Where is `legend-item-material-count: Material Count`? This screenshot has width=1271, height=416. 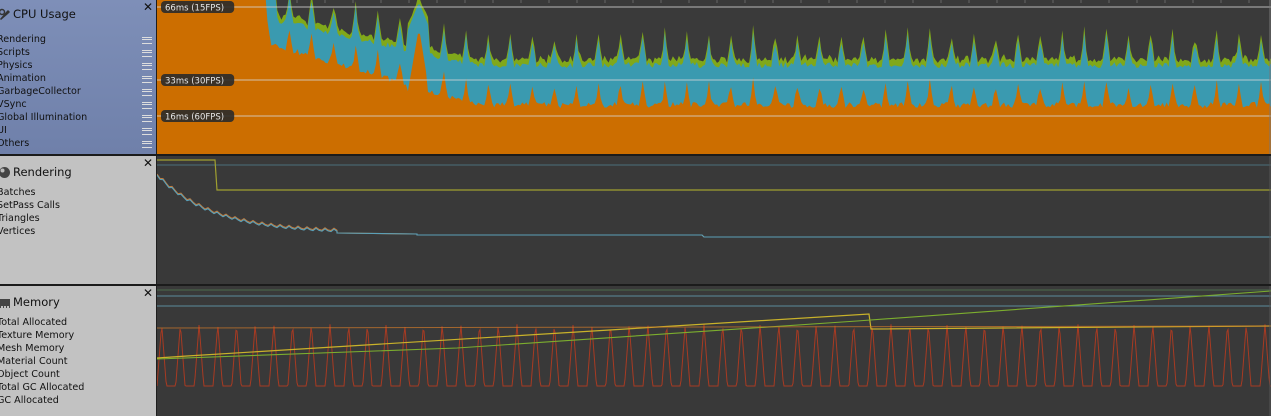 legend-item-material-count: Material Count is located at coordinates (78, 361).